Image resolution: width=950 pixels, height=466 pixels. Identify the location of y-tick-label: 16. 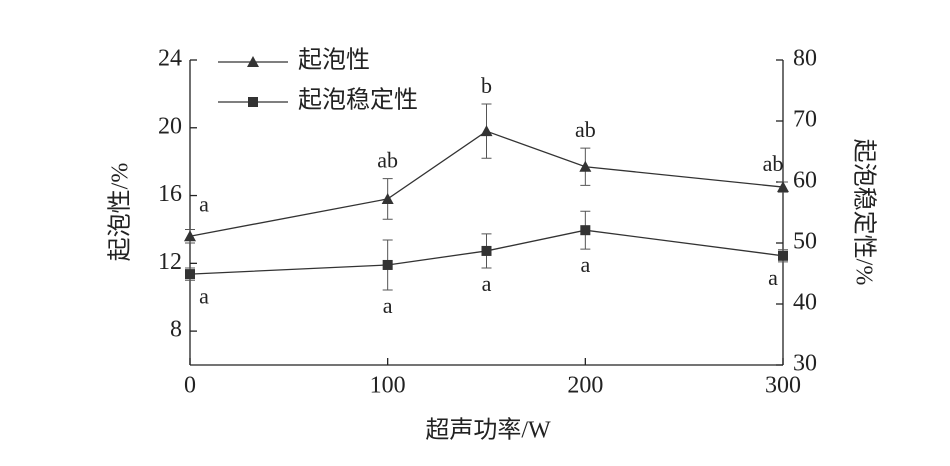
(170, 194).